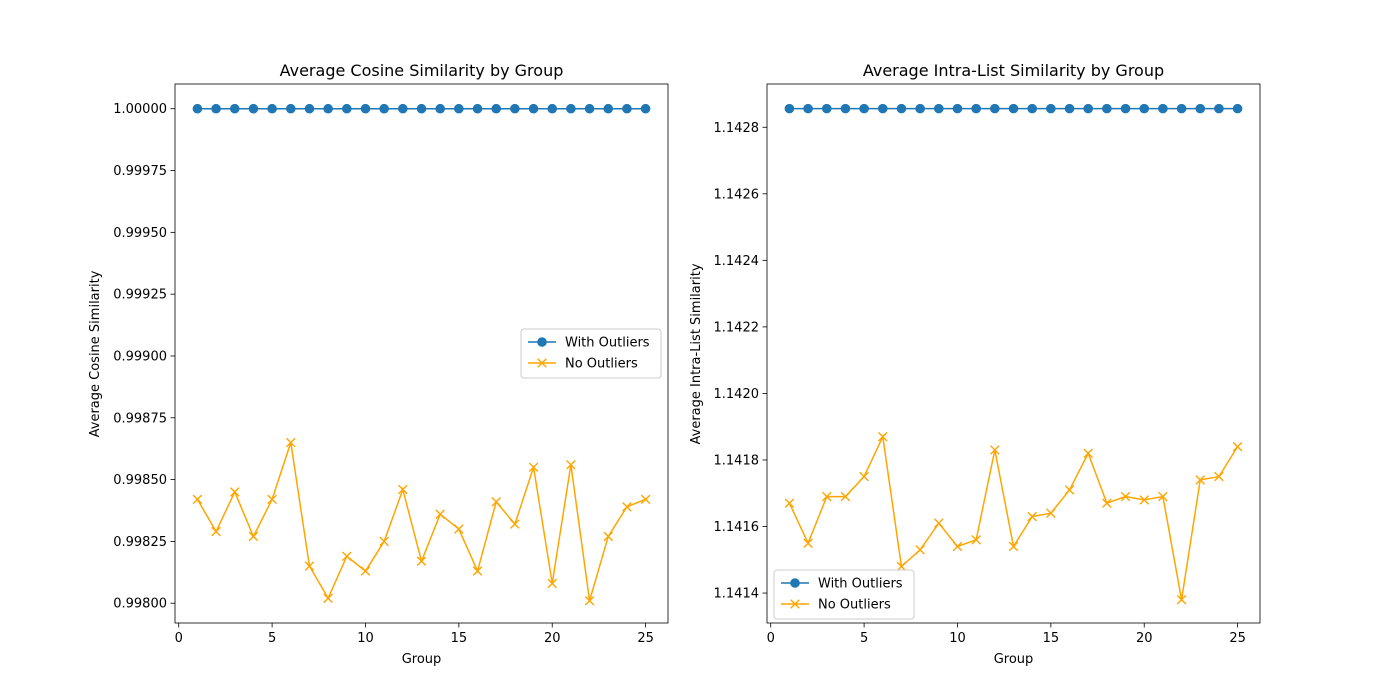 This screenshot has width=1400, height=700. Describe the element at coordinates (737, 594) in the screenshot. I see `y-tick-label: 1.1414` at that location.